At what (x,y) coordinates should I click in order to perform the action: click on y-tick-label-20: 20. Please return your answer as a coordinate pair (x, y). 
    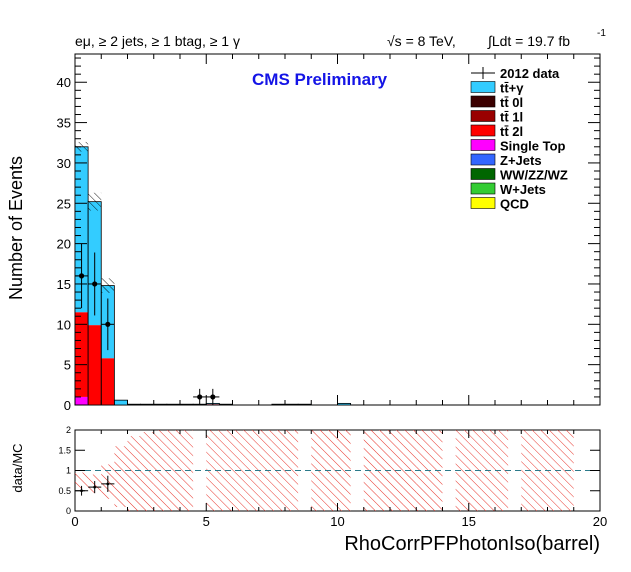
    Looking at the image, I should click on (64, 244).